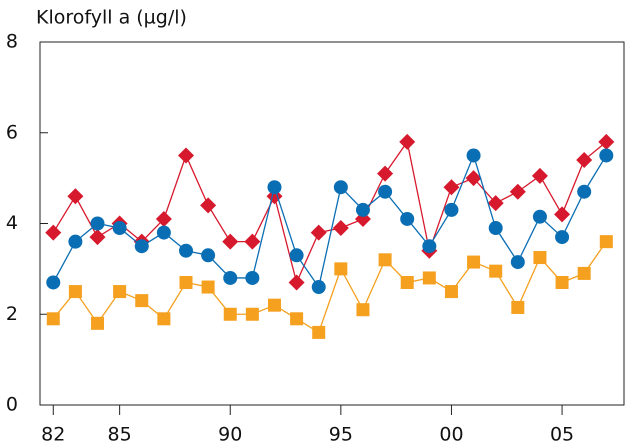 The height and width of the screenshot is (448, 627). What do you see at coordinates (230, 435) in the screenshot?
I see `x-tick-label: 90` at bounding box center [230, 435].